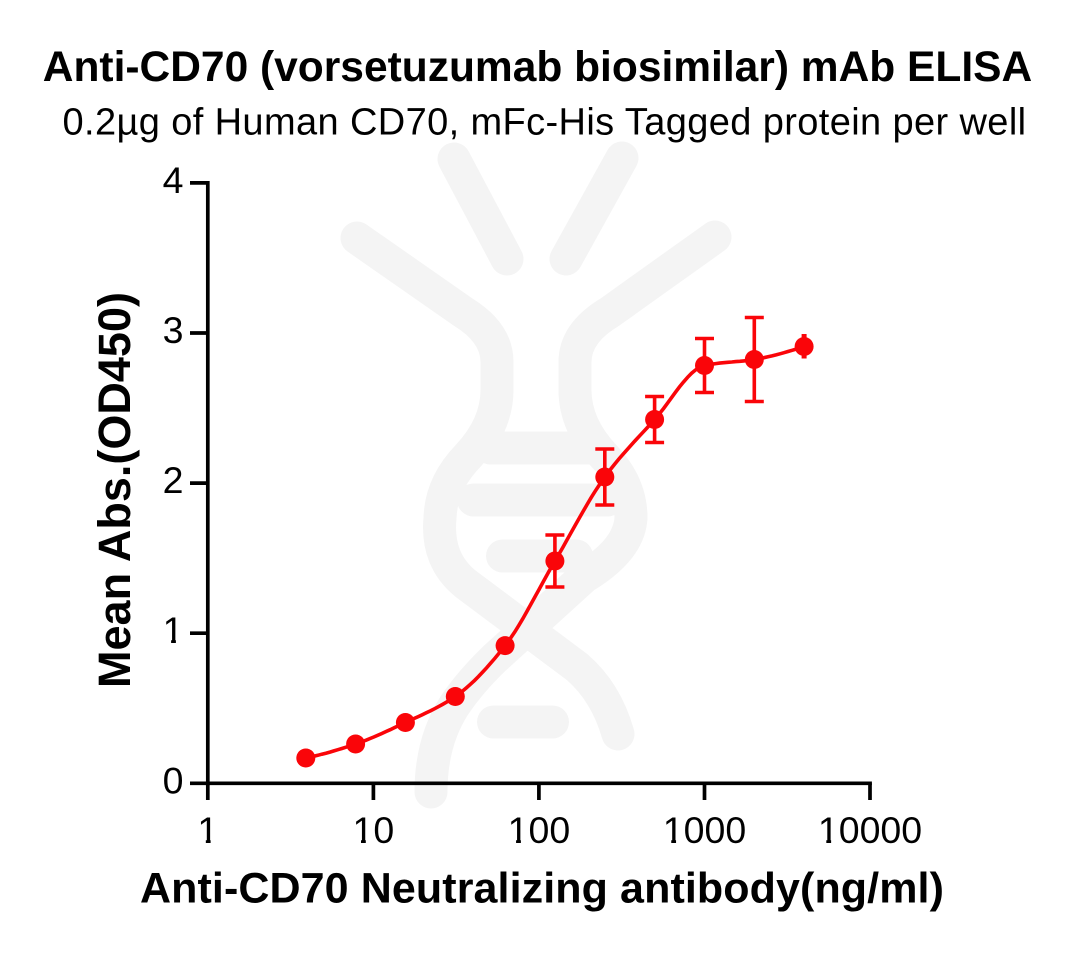 This screenshot has width=1077, height=954. Describe the element at coordinates (173, 180) in the screenshot. I see `svg-text: 4` at that location.